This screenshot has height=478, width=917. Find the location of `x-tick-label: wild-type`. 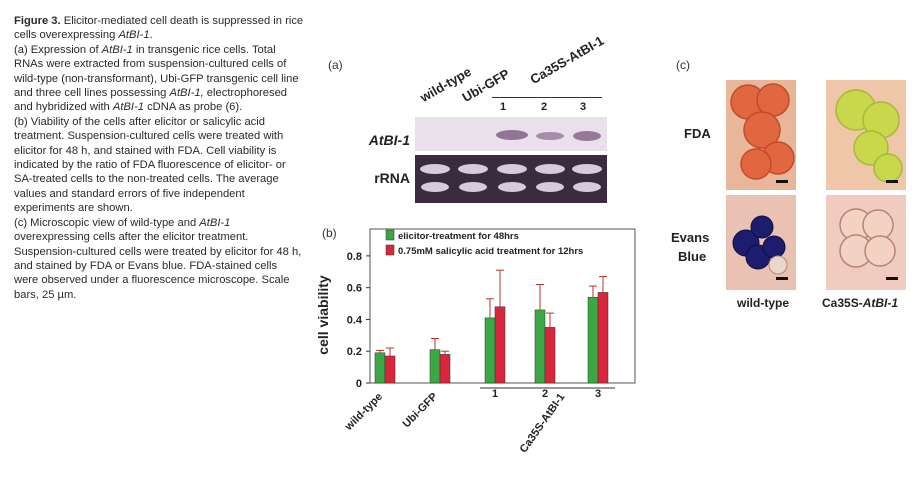

x-tick-label: wild-type is located at coordinates (363, 412).